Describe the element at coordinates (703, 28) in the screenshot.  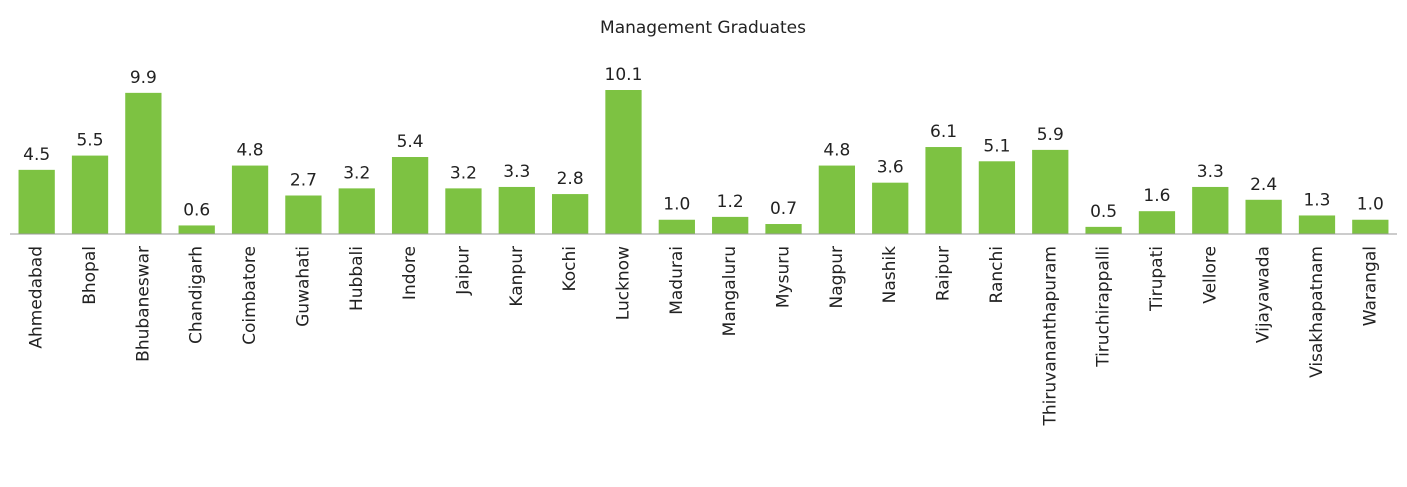
I see `chart-title: Management Graduates` at that location.